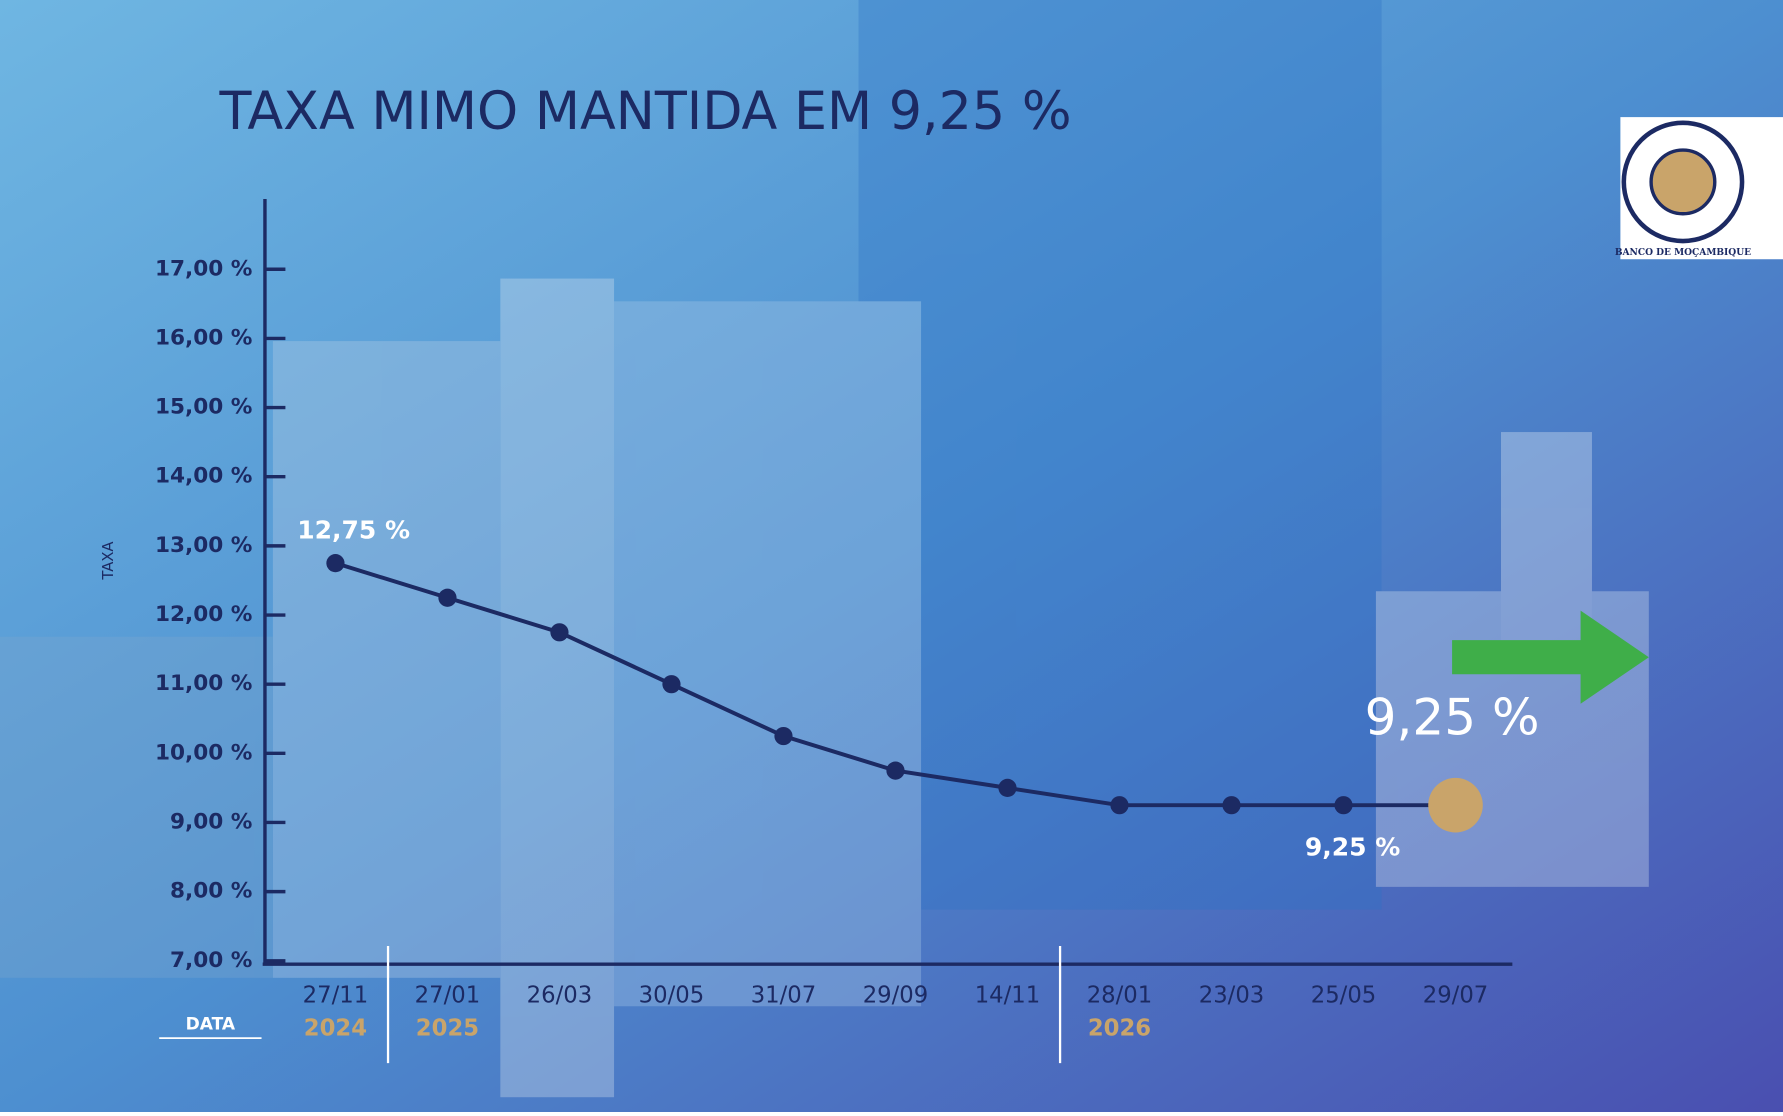  Describe the element at coordinates (203, 268) in the screenshot. I see `y-tick-label: 17,00 %` at that location.